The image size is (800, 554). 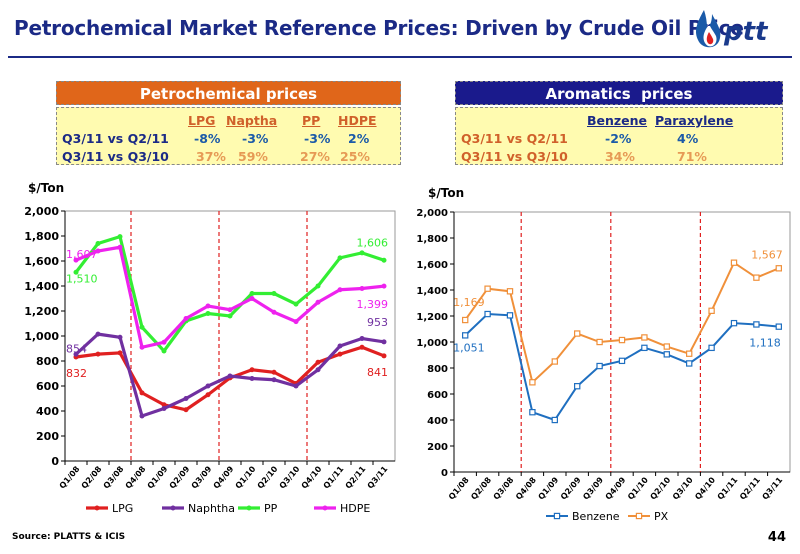 What do you see at coordinates (76, 348) in the screenshot?
I see `data-label: 854` at bounding box center [76, 348].